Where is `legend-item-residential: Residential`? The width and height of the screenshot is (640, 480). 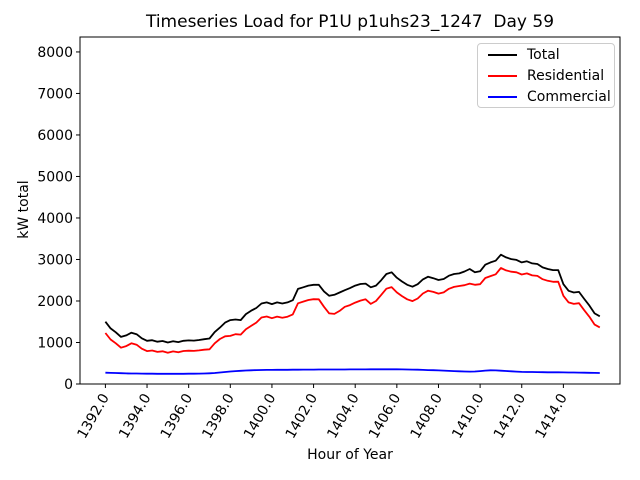
legend-item-residential: Residential is located at coordinates (551, 76).